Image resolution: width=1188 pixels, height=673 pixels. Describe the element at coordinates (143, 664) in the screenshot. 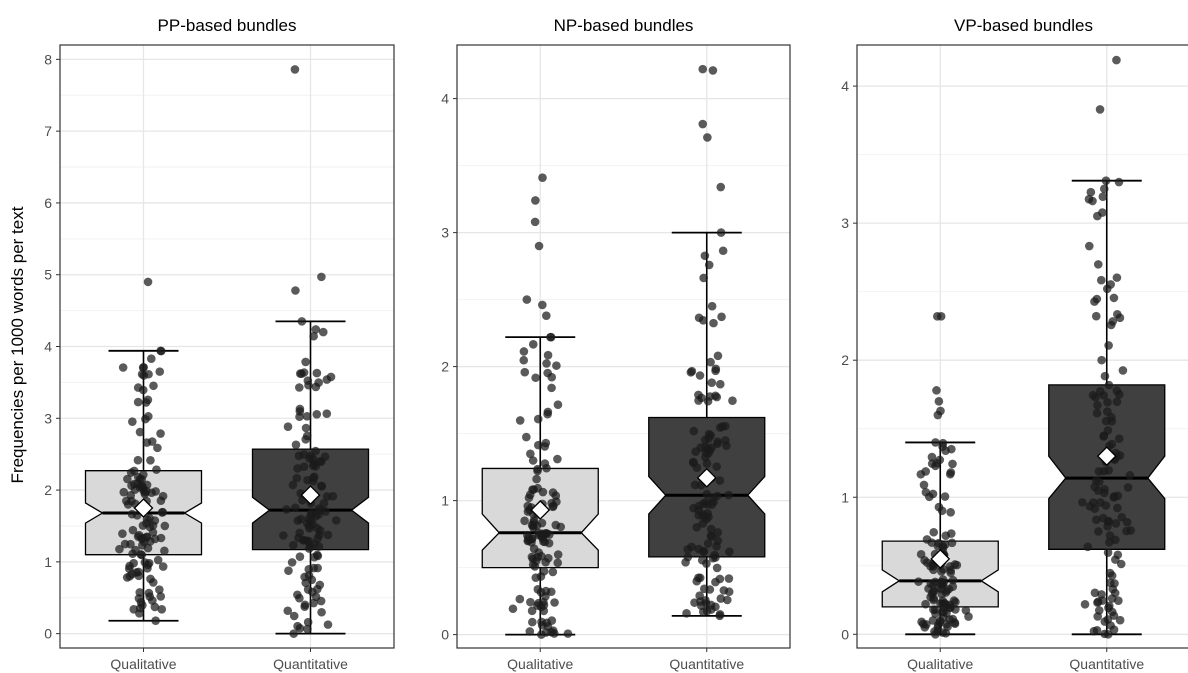

I see `x-tick-label-qualitative: Qualitative` at that location.